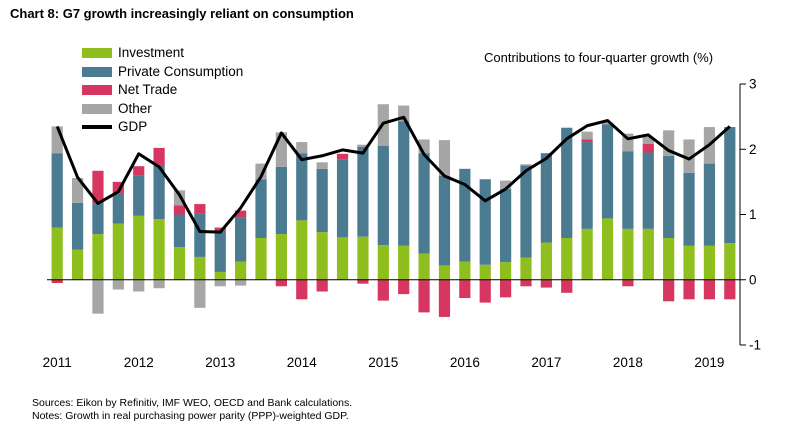 The image size is (791, 444). Describe the element at coordinates (628, 254) in the screenshot. I see `bar-investment-2018Q1` at that location.